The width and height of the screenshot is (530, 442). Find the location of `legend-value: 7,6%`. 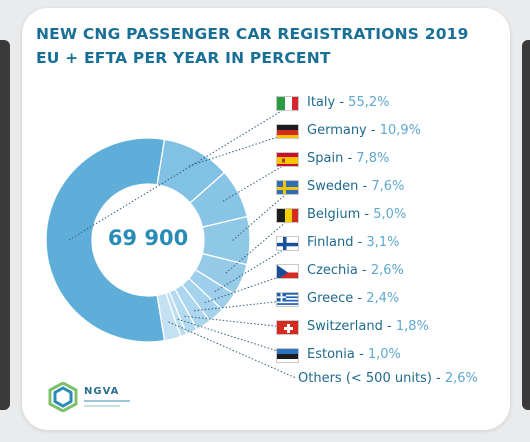

legend-value: 7,6% is located at coordinates (388, 186).